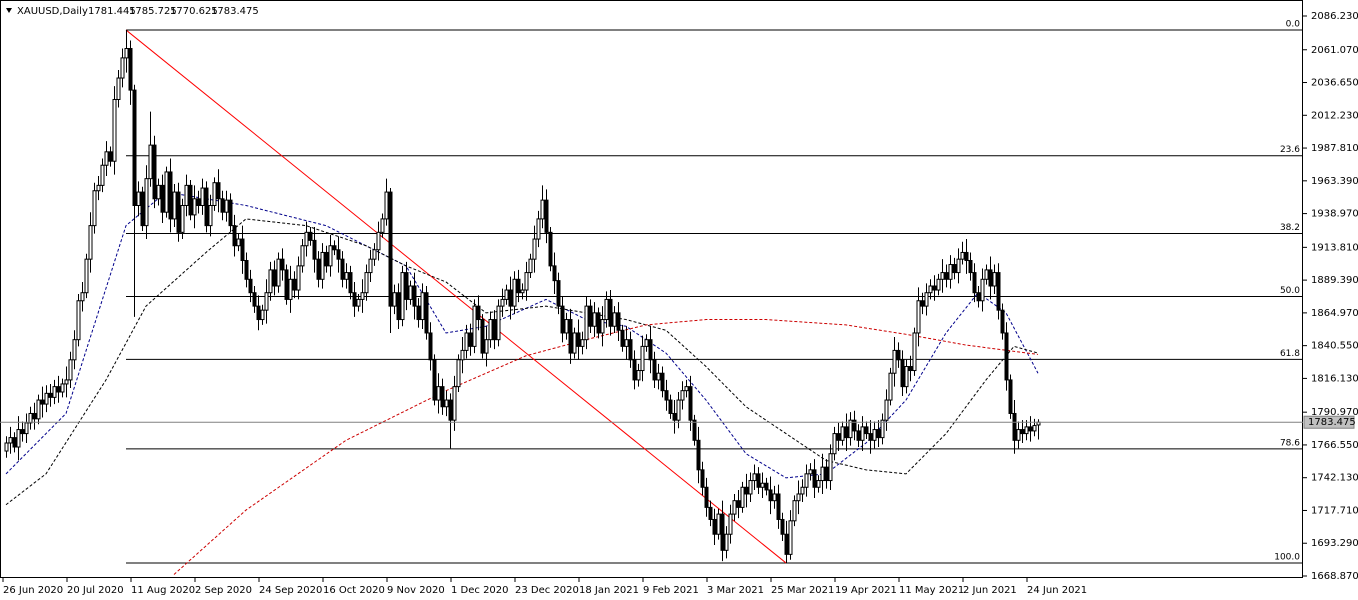 This screenshot has width=1358, height=600. What do you see at coordinates (290, 590) in the screenshot?
I see `x-tick-label: 24 Sep 2020` at bounding box center [290, 590].